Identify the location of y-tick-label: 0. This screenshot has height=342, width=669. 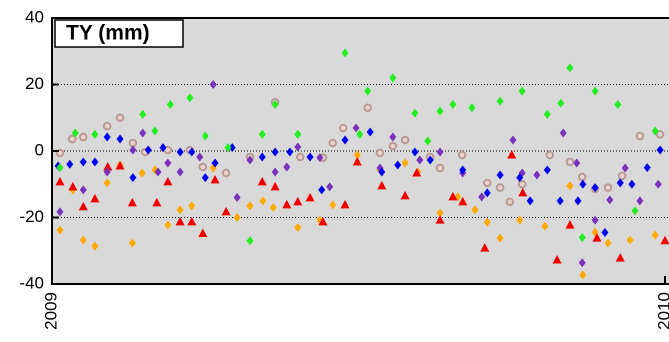
(39, 149).